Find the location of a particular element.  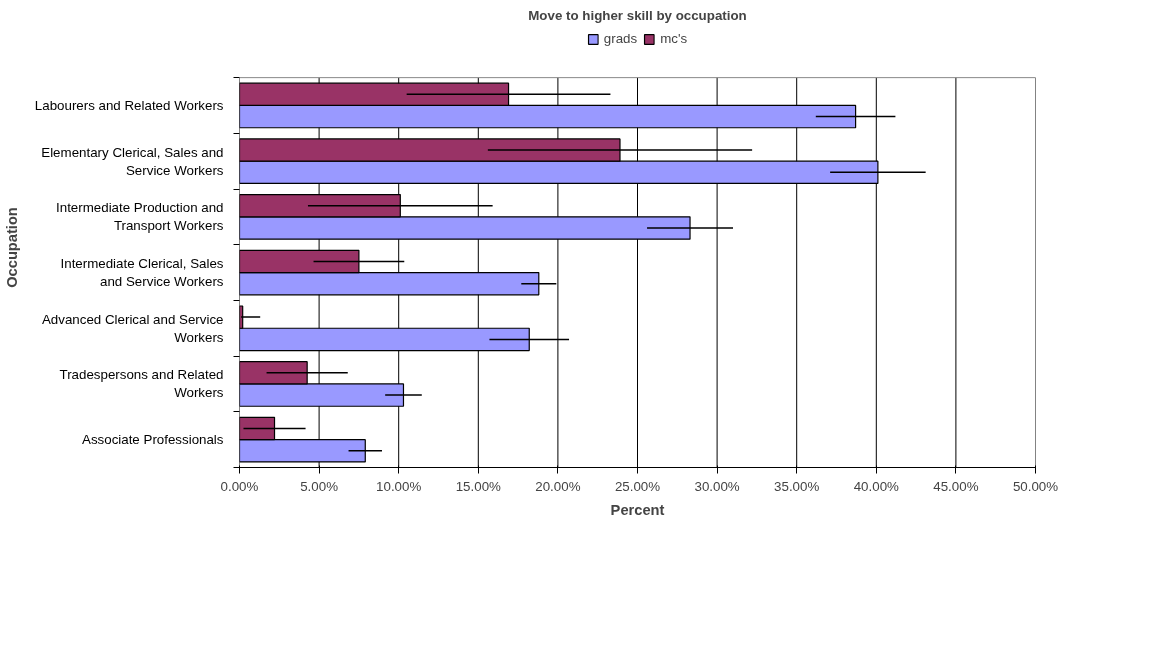

x-tick-label: 10.00% is located at coordinates (399, 486).